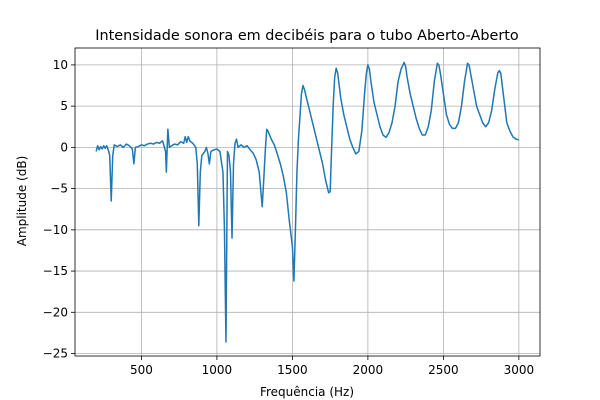 The image size is (600, 400). I want to click on x-tick-label: 2500, so click(443, 370).